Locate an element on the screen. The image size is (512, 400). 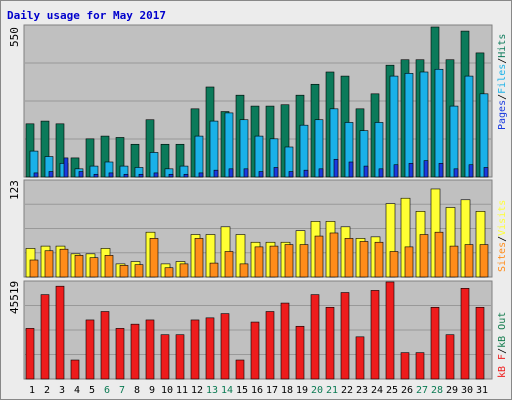
day-label-7: 7 is located at coordinates (122, 390).